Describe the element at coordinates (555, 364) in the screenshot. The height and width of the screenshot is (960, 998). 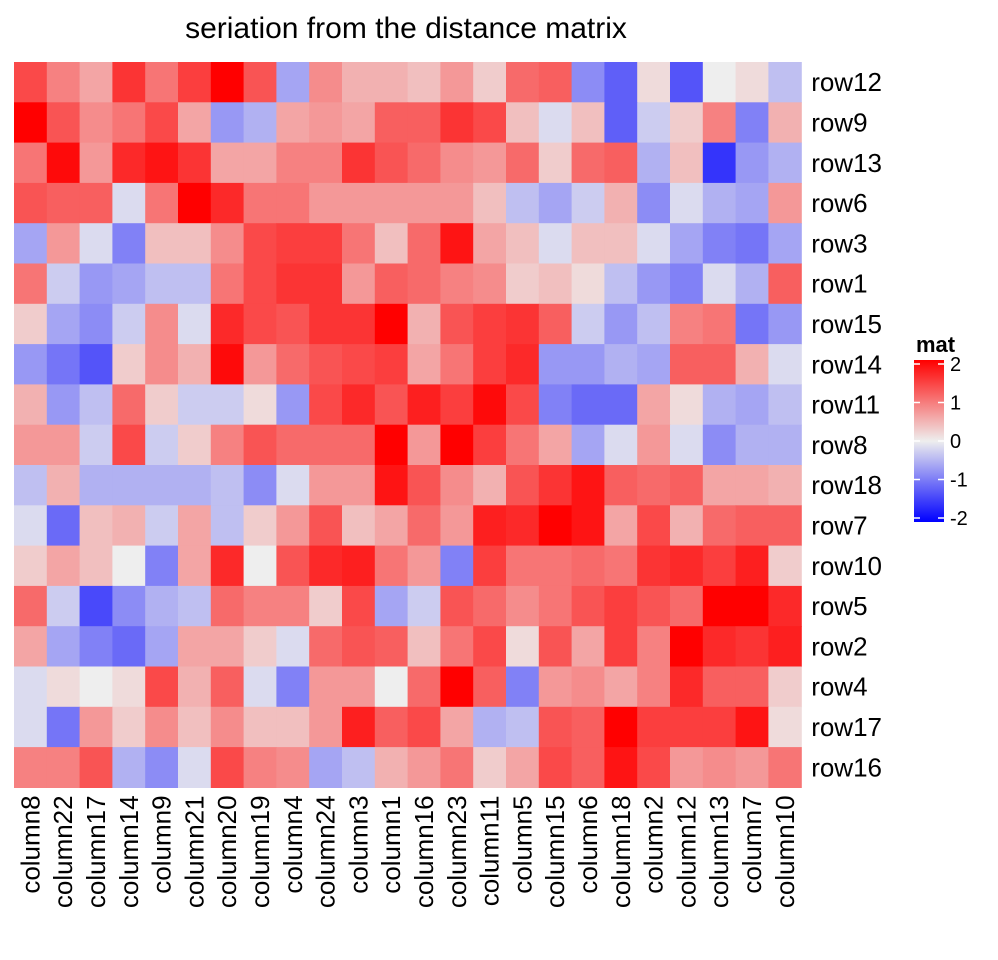
I see `heatmap-cell-row14-column15` at that location.